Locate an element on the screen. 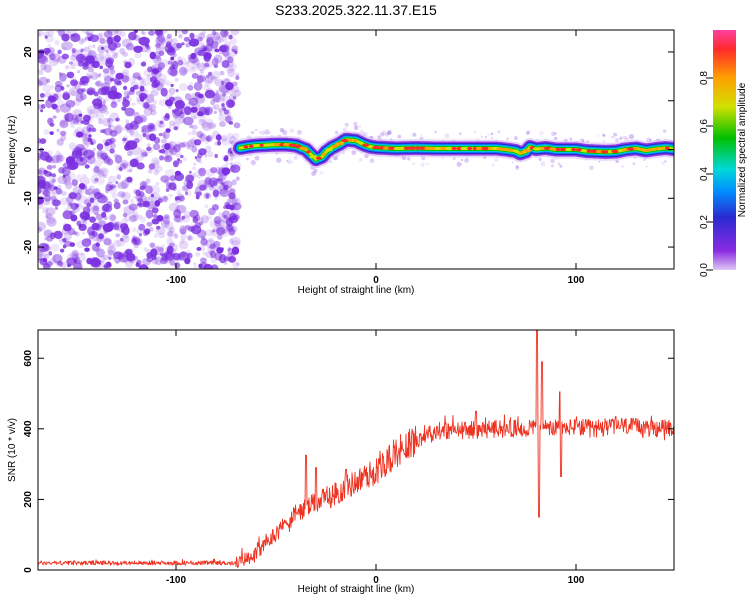  spectral-ridge is located at coordinates (452, 149).